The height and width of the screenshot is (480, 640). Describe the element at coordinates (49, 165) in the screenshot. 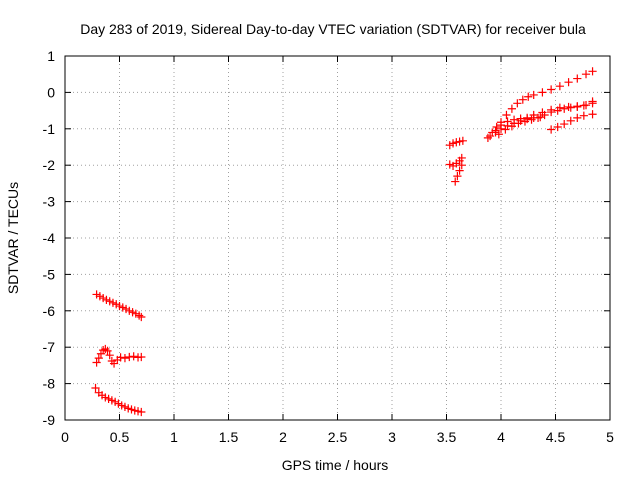

I see `y-tick-label: -2` at that location.